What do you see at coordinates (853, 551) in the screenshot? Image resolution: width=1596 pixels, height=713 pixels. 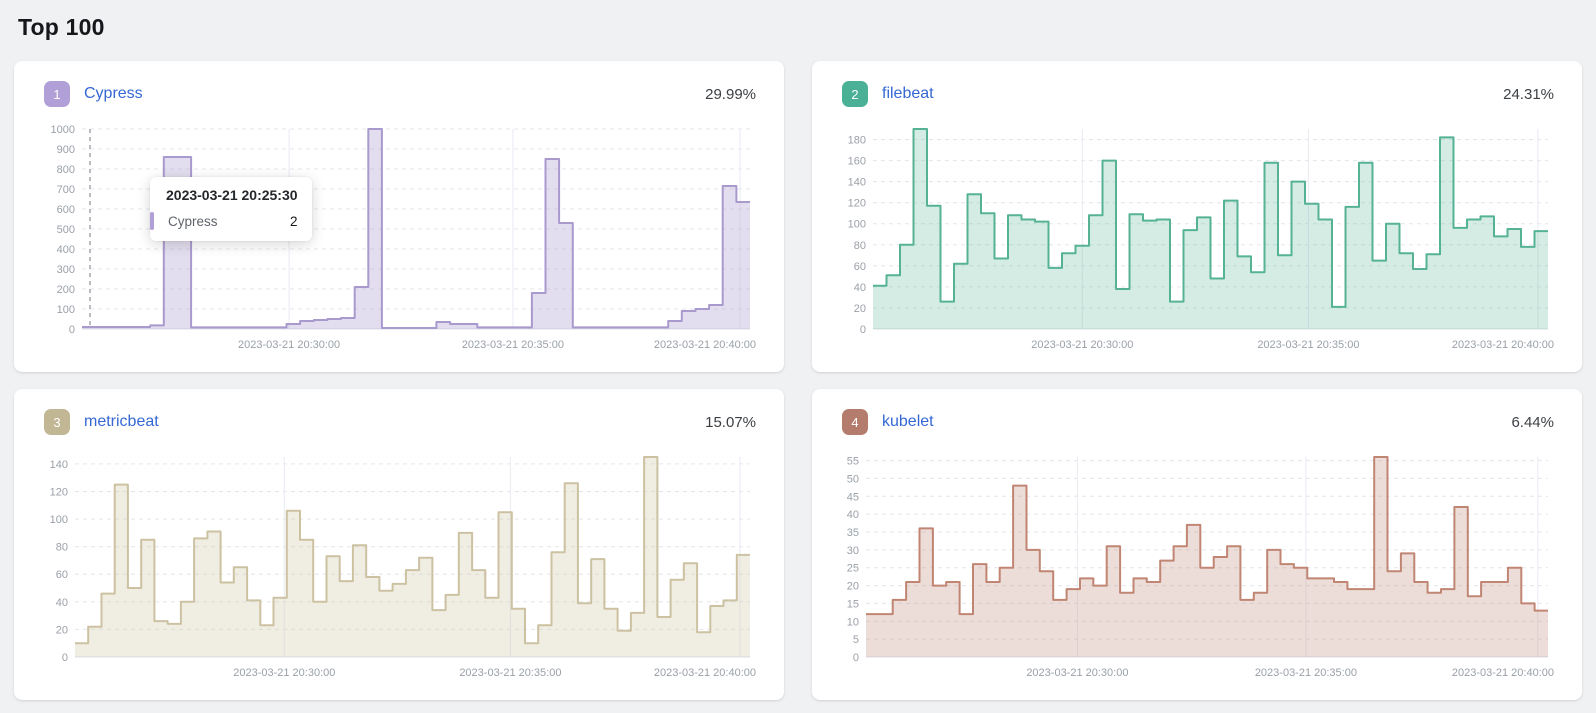 I see `svg-text: 30` at bounding box center [853, 551].